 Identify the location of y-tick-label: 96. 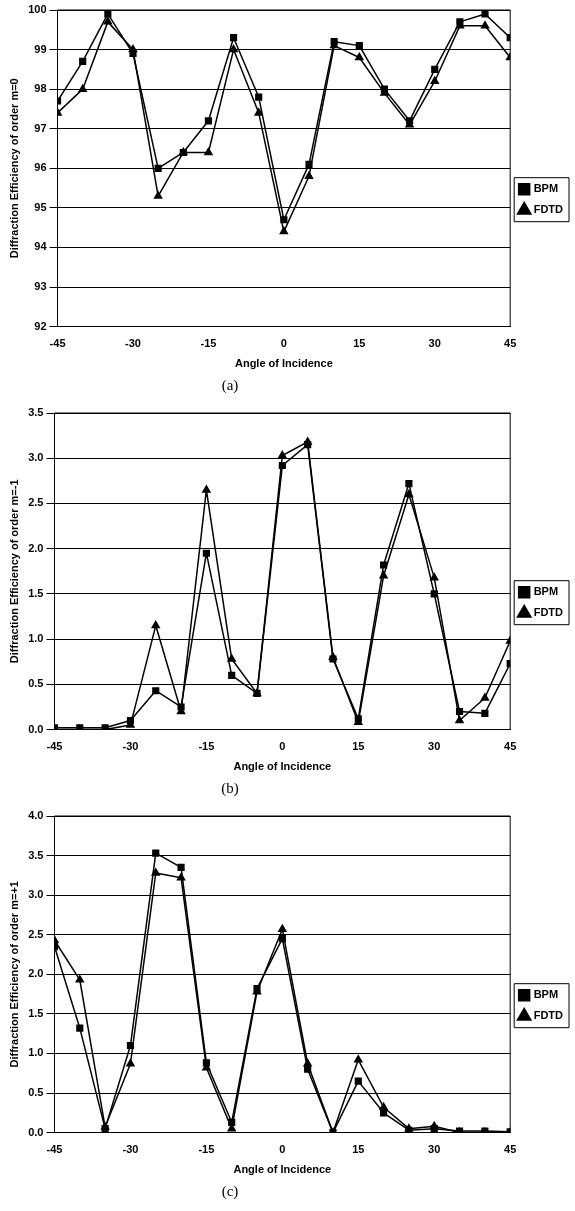
(40, 167).